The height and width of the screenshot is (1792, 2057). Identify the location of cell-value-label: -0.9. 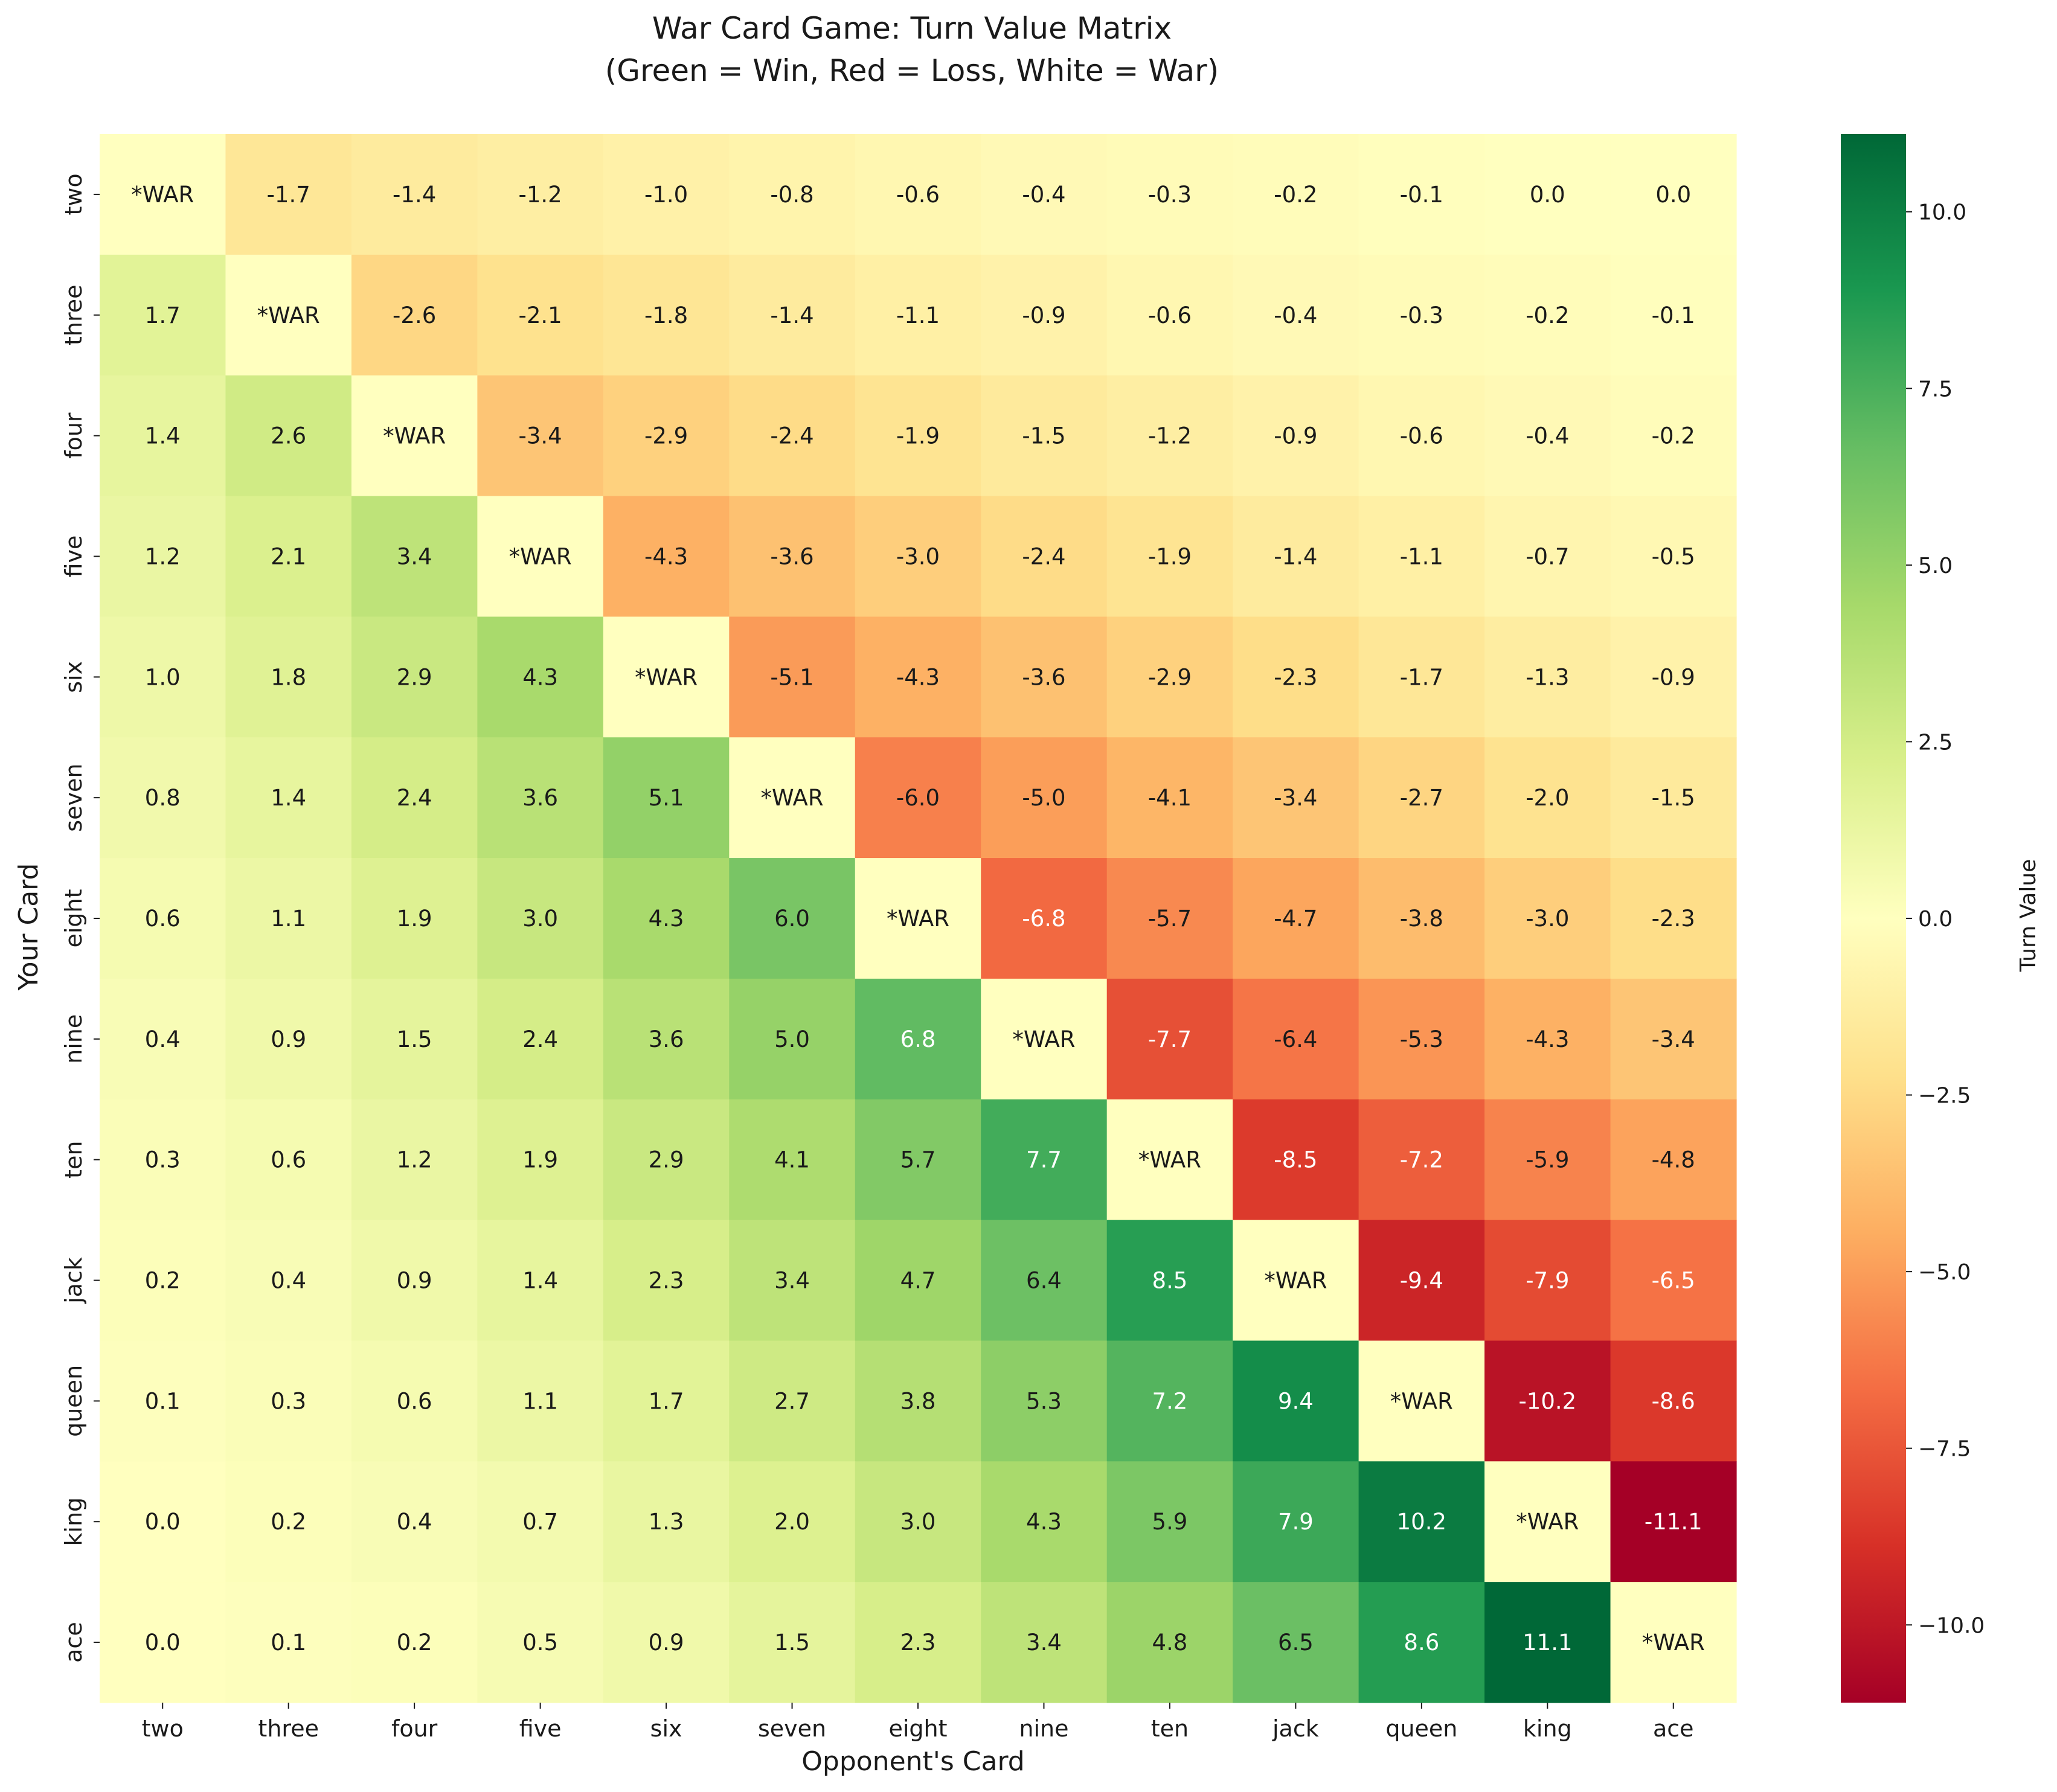
(1043, 315).